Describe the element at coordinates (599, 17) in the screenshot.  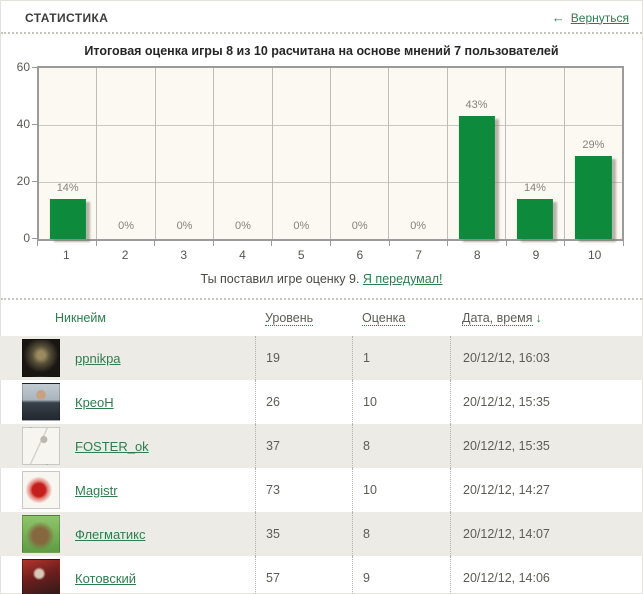
I see `back-link-label: Вернуться` at that location.